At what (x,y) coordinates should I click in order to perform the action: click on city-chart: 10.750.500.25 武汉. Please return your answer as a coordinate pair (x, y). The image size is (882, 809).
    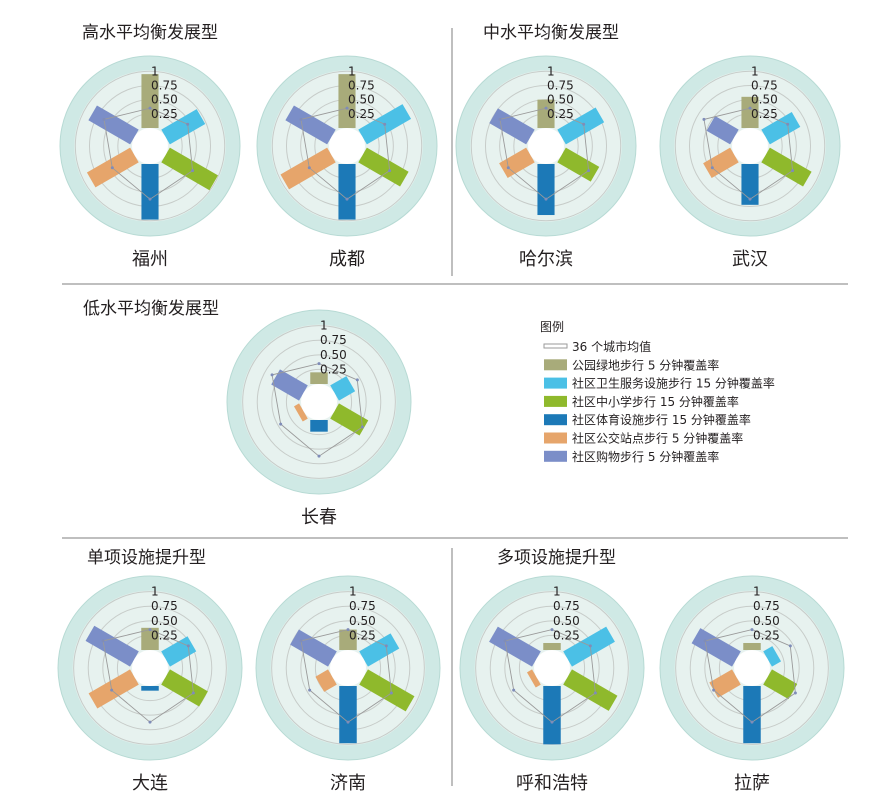
    Looking at the image, I should click on (750, 162).